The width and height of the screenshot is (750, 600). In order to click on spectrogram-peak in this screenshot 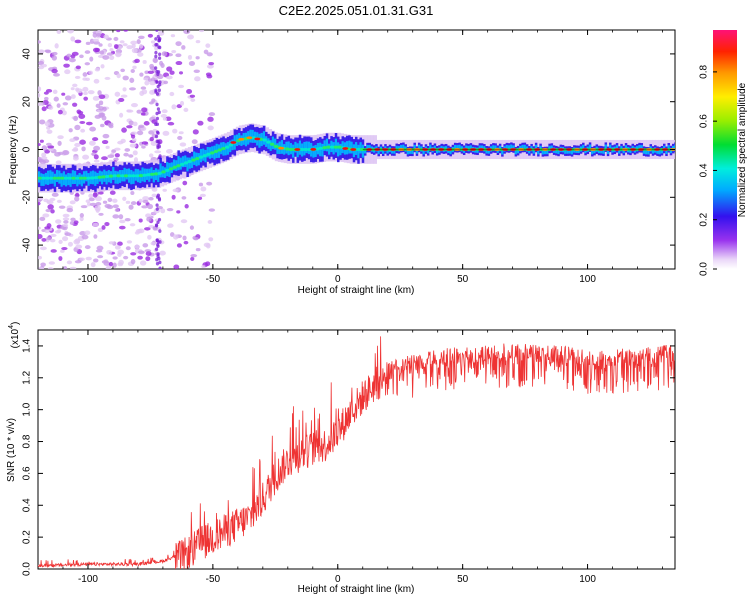, I will do `click(249, 138)`.